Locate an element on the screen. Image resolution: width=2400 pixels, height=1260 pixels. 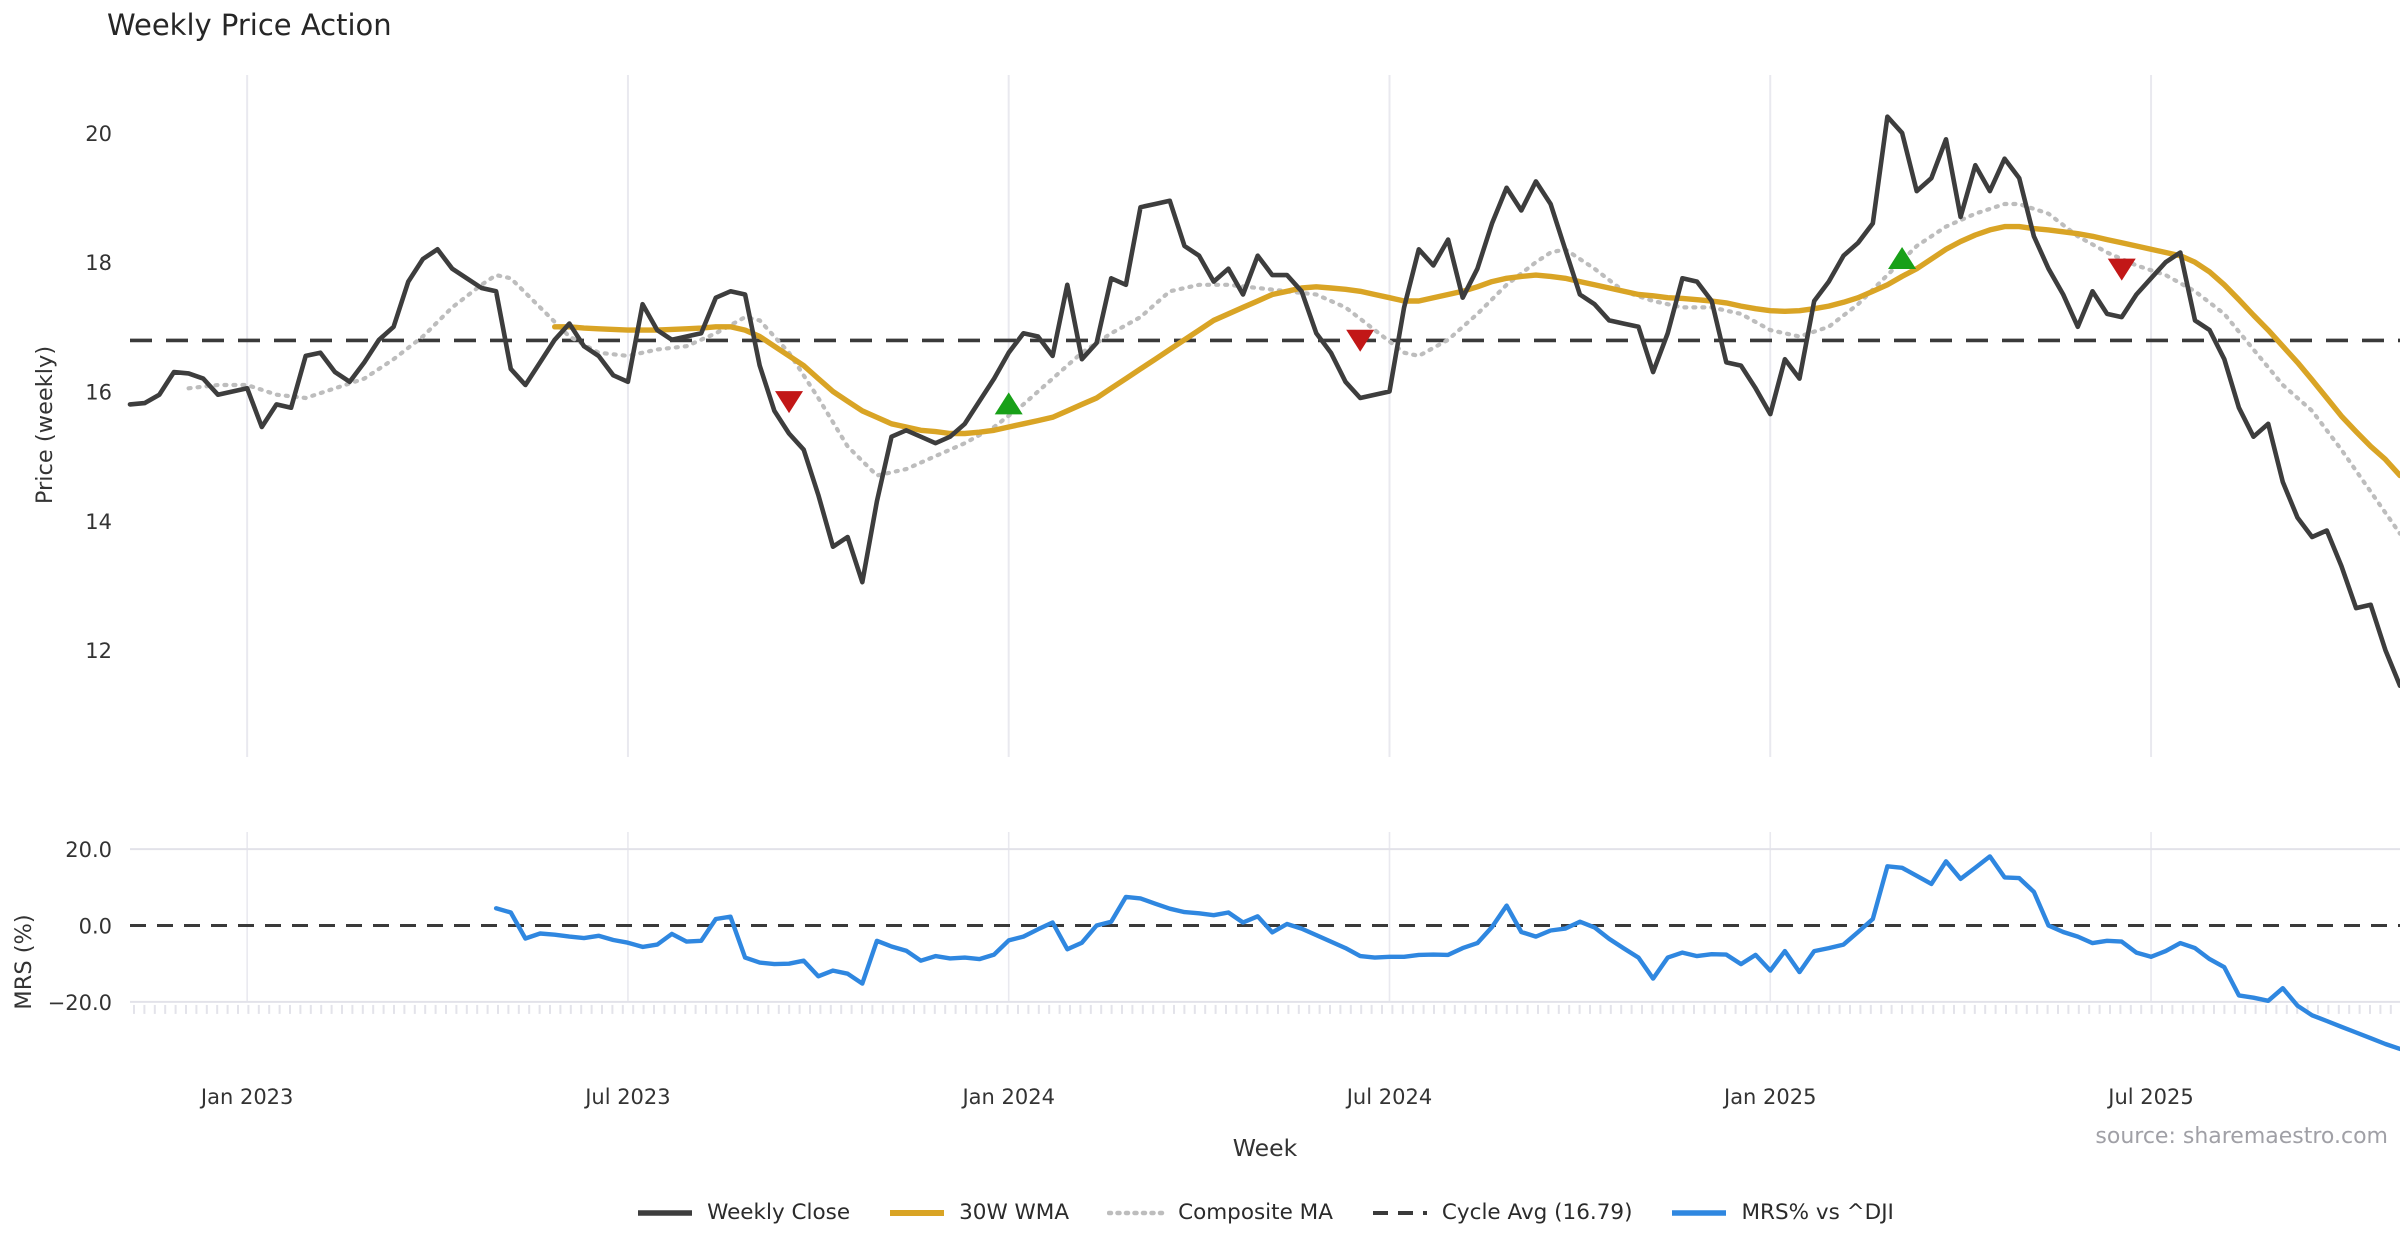
legend-item-mrs: MRS% vs ^DJI is located at coordinates (1782, 1212).